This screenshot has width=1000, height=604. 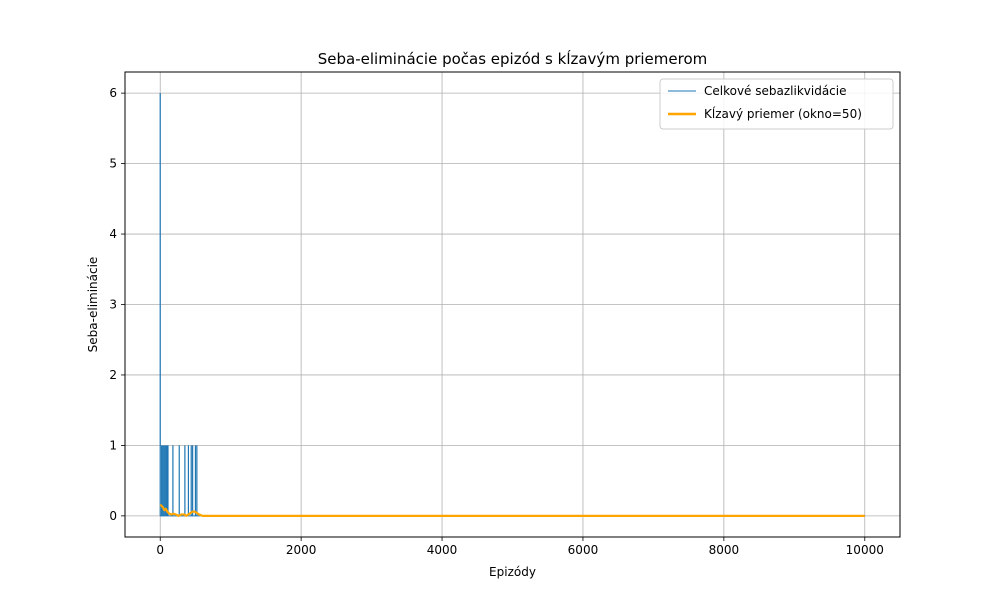 I want to click on x-axis-label: Epizódy, so click(x=512, y=572).